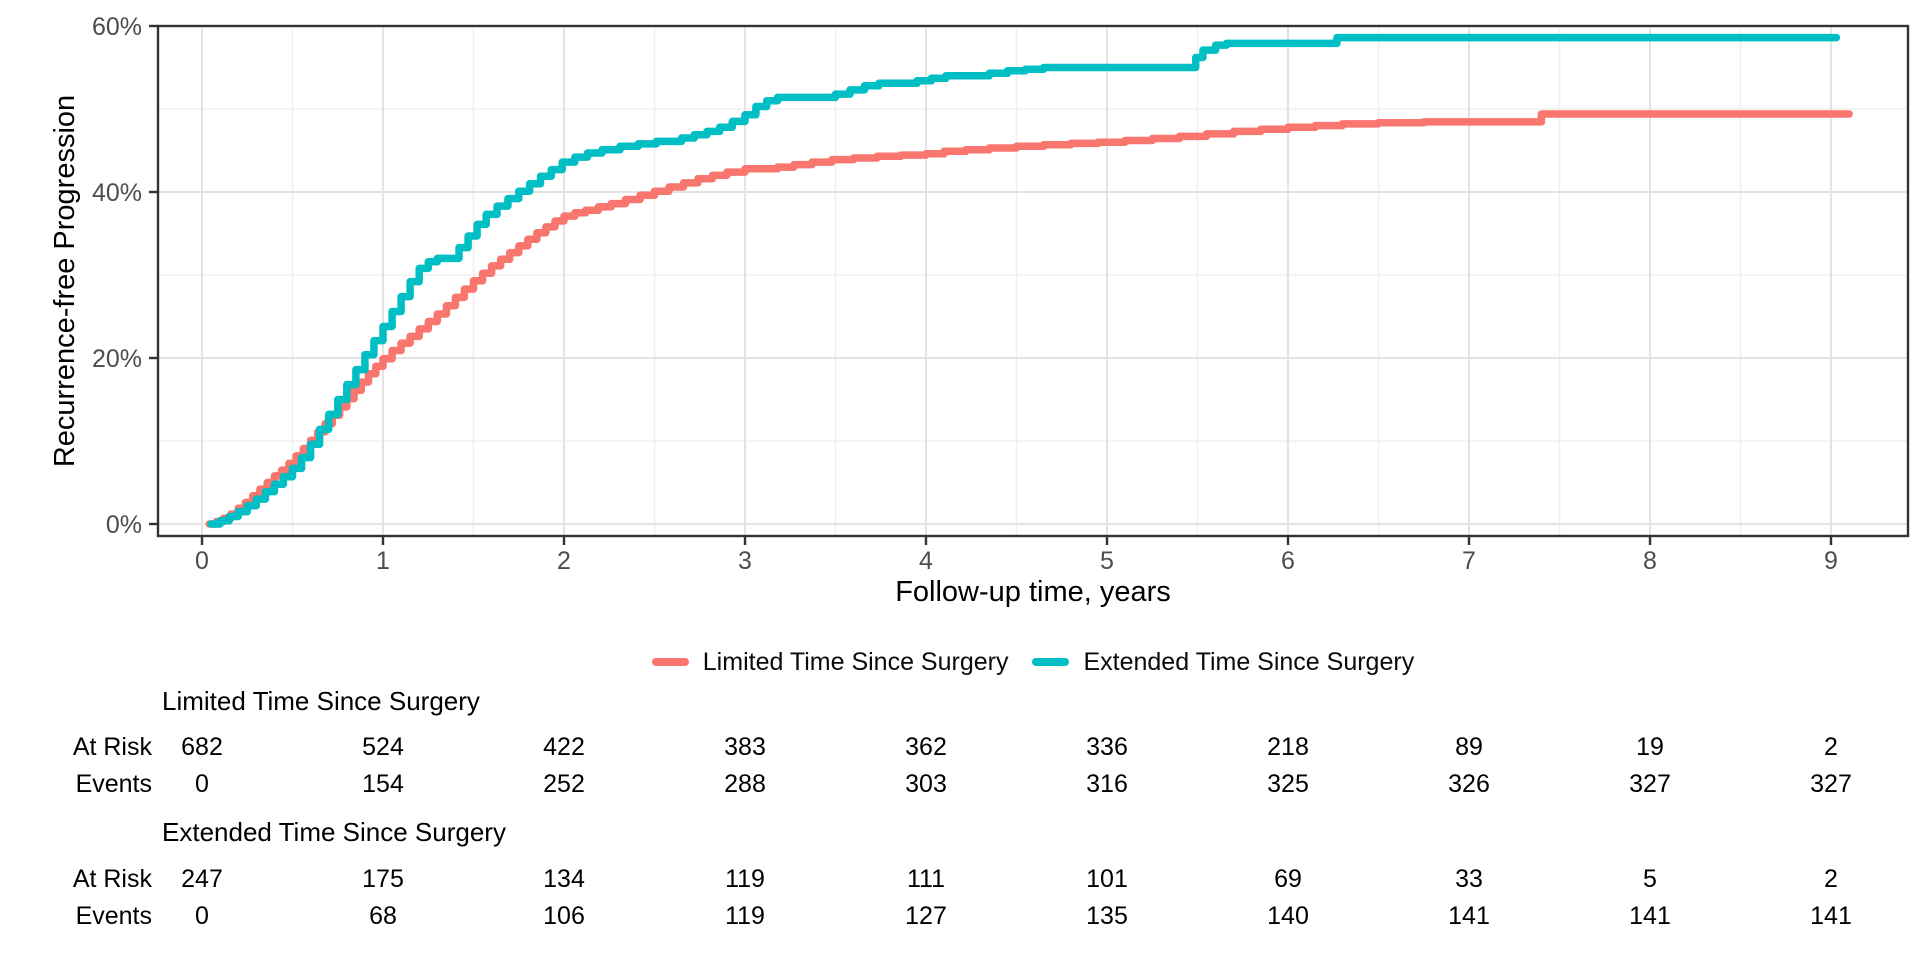 The height and width of the screenshot is (960, 1920). What do you see at coordinates (1469, 879) in the screenshot?
I see `at-risk-value: 33` at bounding box center [1469, 879].